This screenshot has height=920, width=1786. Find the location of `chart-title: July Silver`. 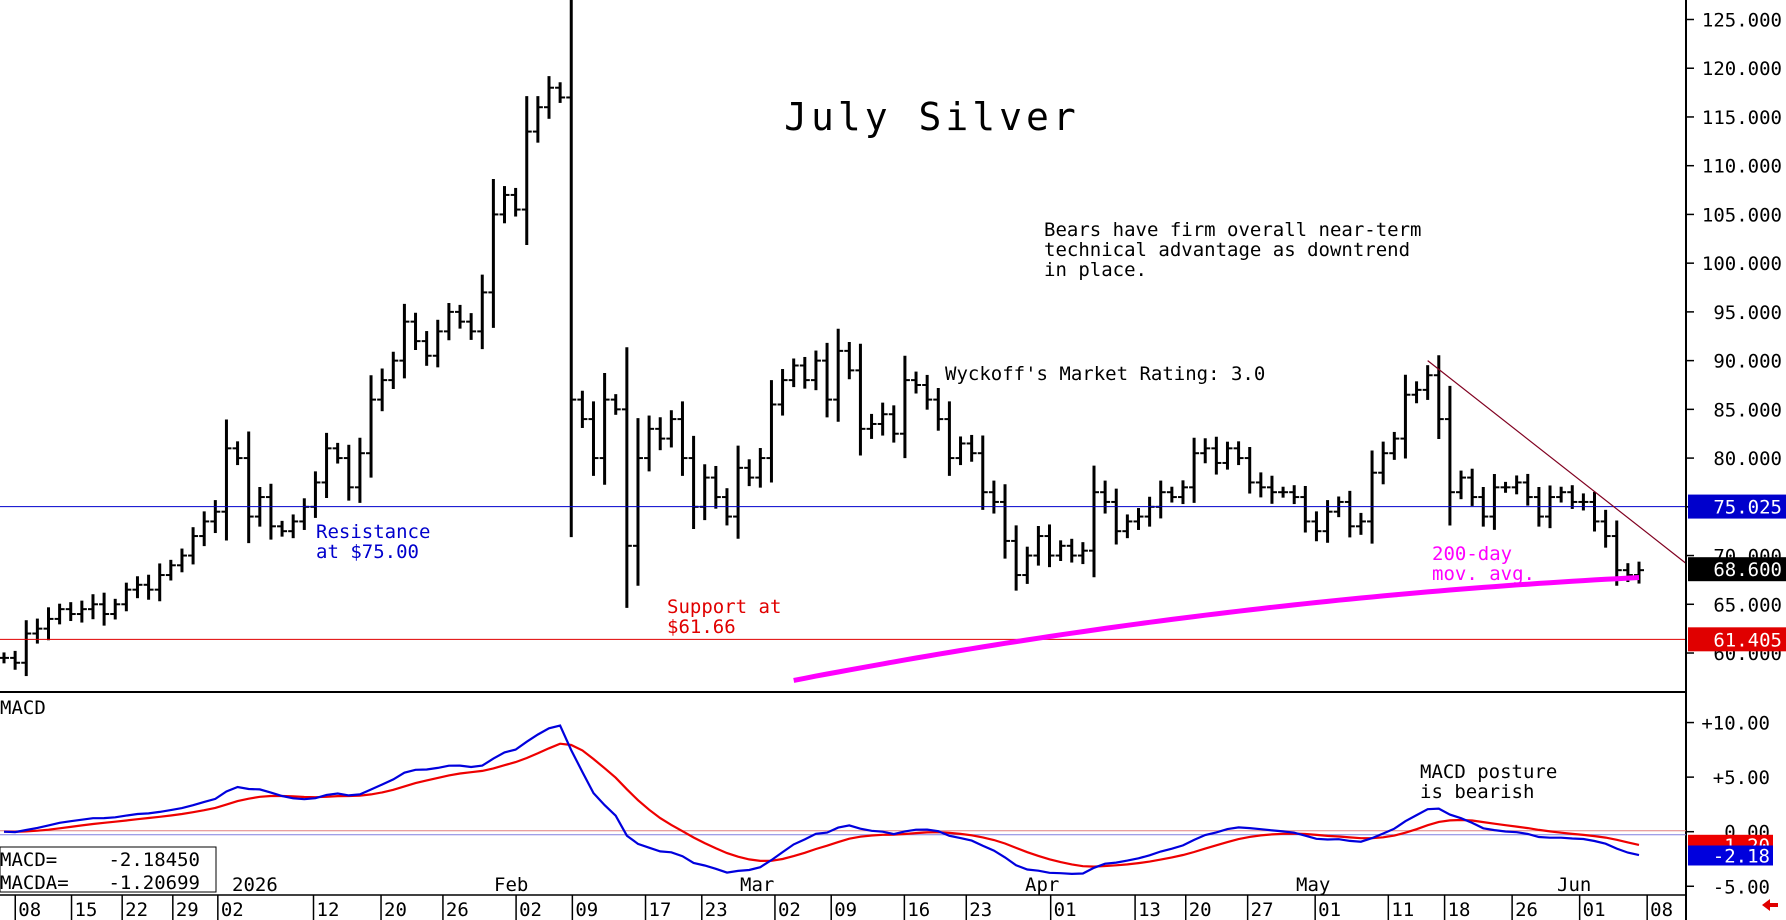

chart-title: July Silver is located at coordinates (932, 117).